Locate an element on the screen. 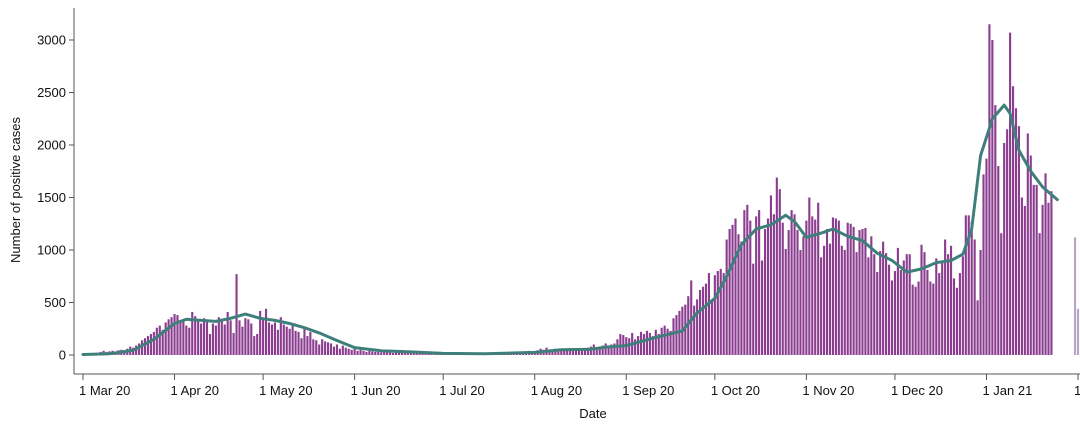  x-tick-label: 1 Jun 20 is located at coordinates (376, 390).